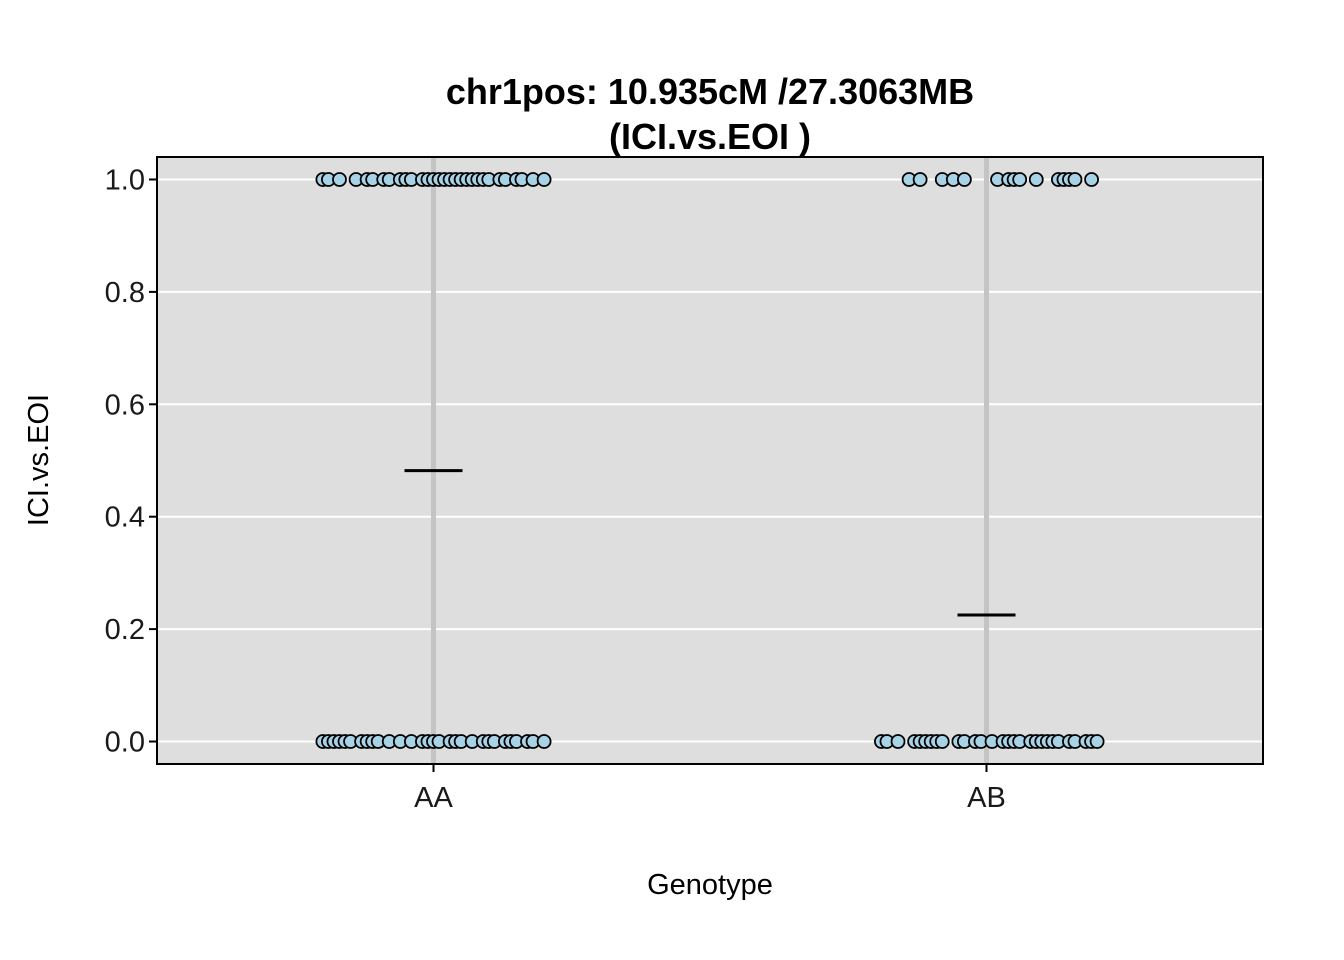  Describe the element at coordinates (710, 543) in the screenshot. I see `mean-markers` at that location.